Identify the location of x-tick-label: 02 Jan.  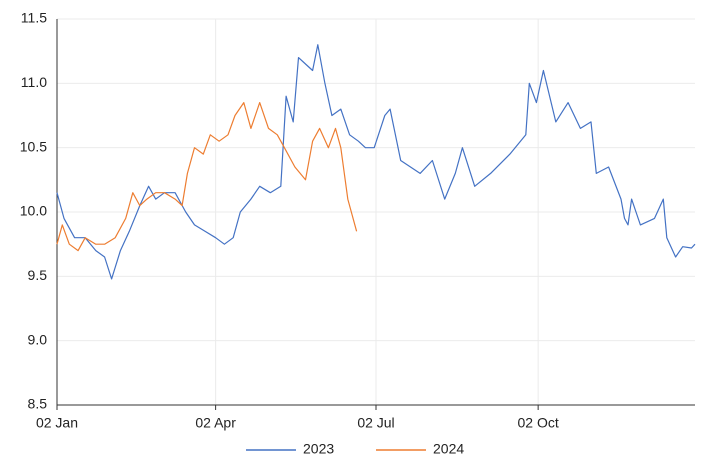
(57, 423).